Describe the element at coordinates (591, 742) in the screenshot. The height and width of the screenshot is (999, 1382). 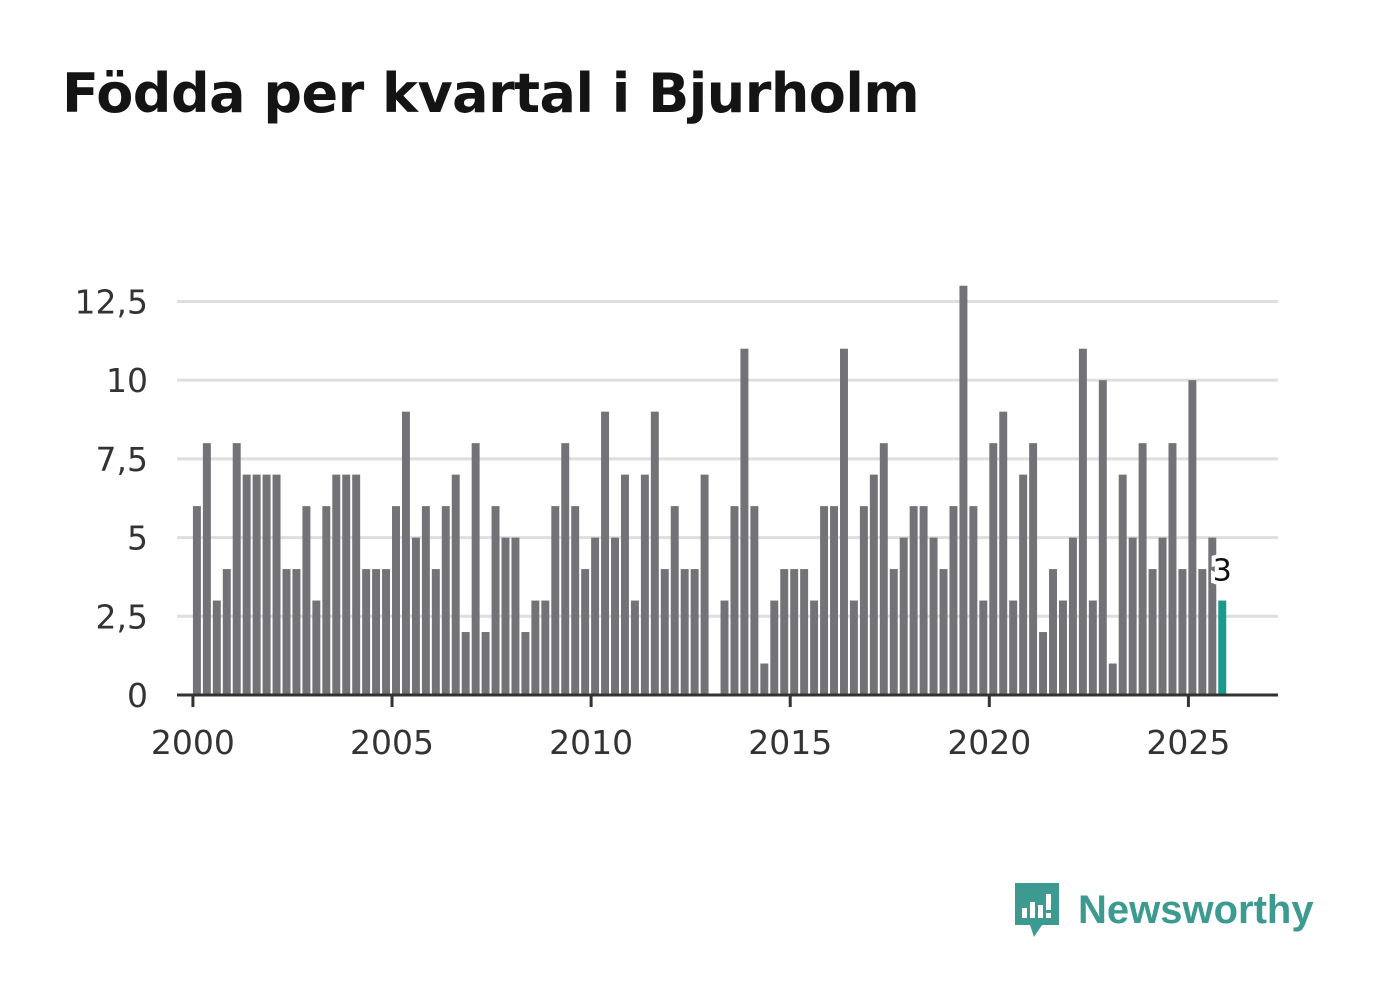
I see `x-tick-label: 2010` at that location.